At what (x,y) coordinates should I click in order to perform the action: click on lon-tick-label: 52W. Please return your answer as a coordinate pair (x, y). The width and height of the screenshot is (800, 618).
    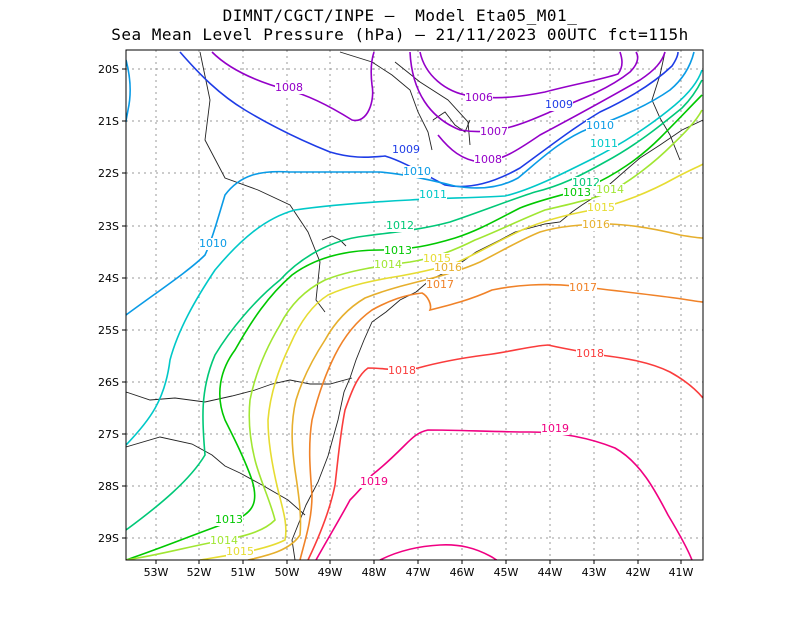
    Looking at the image, I should click on (199, 572).